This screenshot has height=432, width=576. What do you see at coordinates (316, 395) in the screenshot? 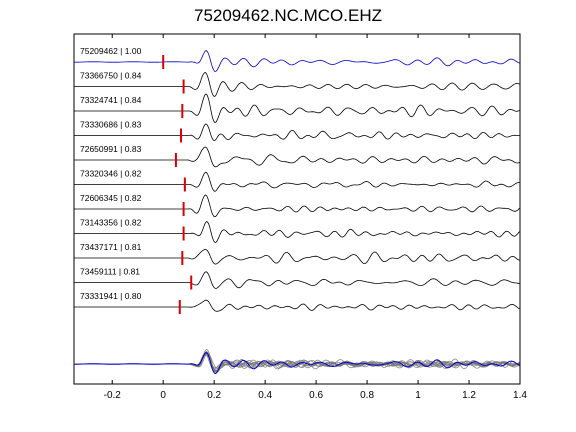
I see `x-tick-label: 0.6` at bounding box center [316, 395].